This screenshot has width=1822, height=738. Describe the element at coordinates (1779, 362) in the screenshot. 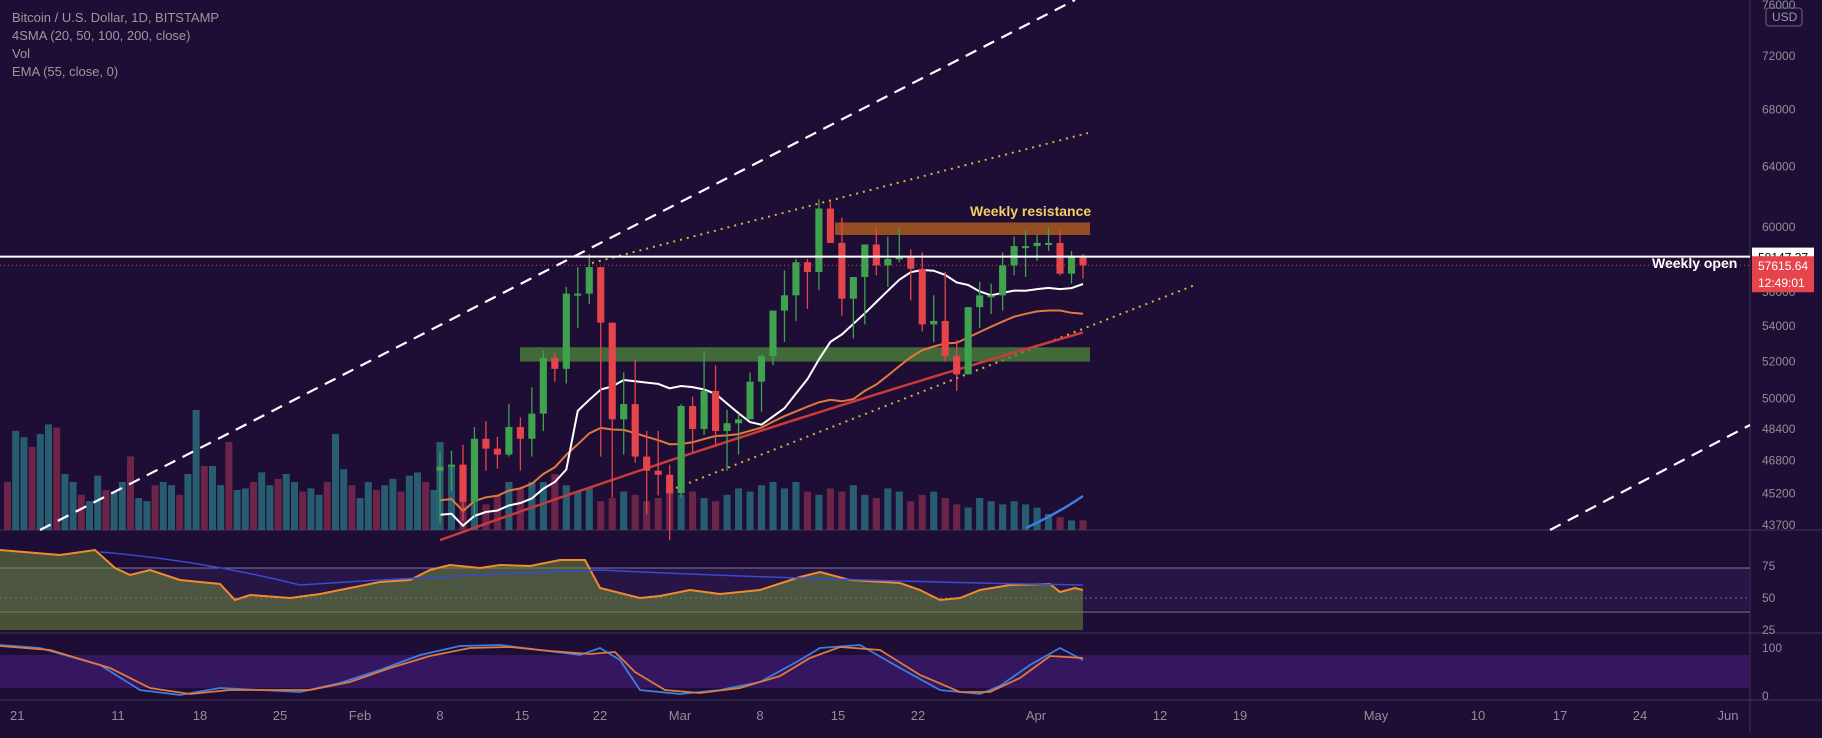

I see `price-tick-label: 52000` at that location.